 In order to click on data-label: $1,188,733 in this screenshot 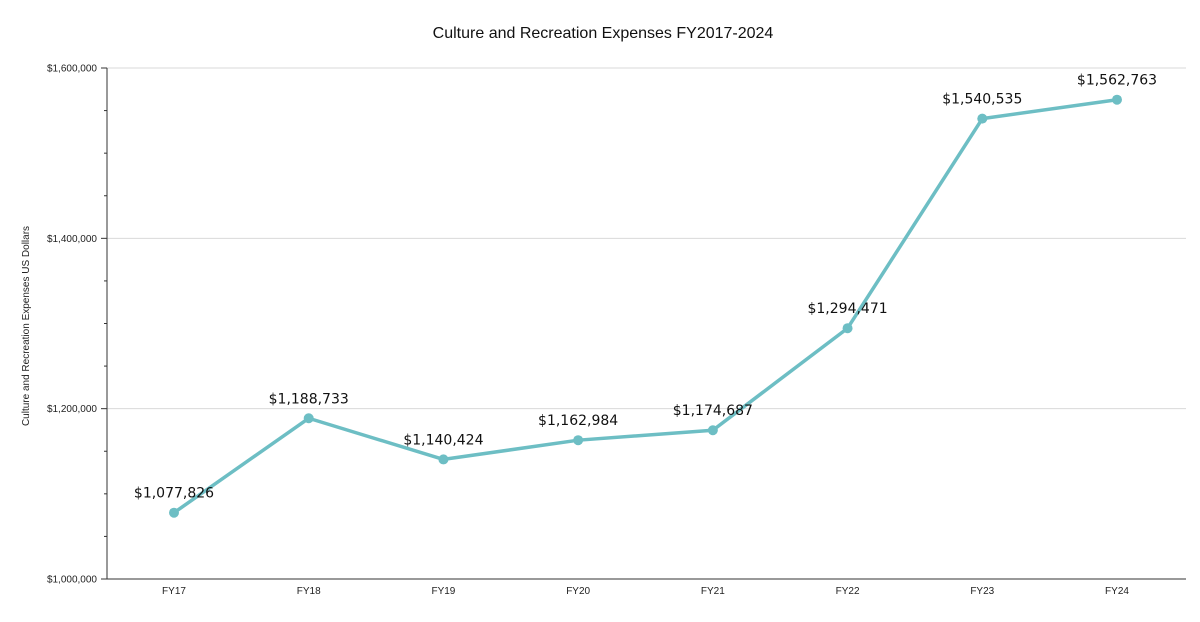, I will do `click(309, 399)`.